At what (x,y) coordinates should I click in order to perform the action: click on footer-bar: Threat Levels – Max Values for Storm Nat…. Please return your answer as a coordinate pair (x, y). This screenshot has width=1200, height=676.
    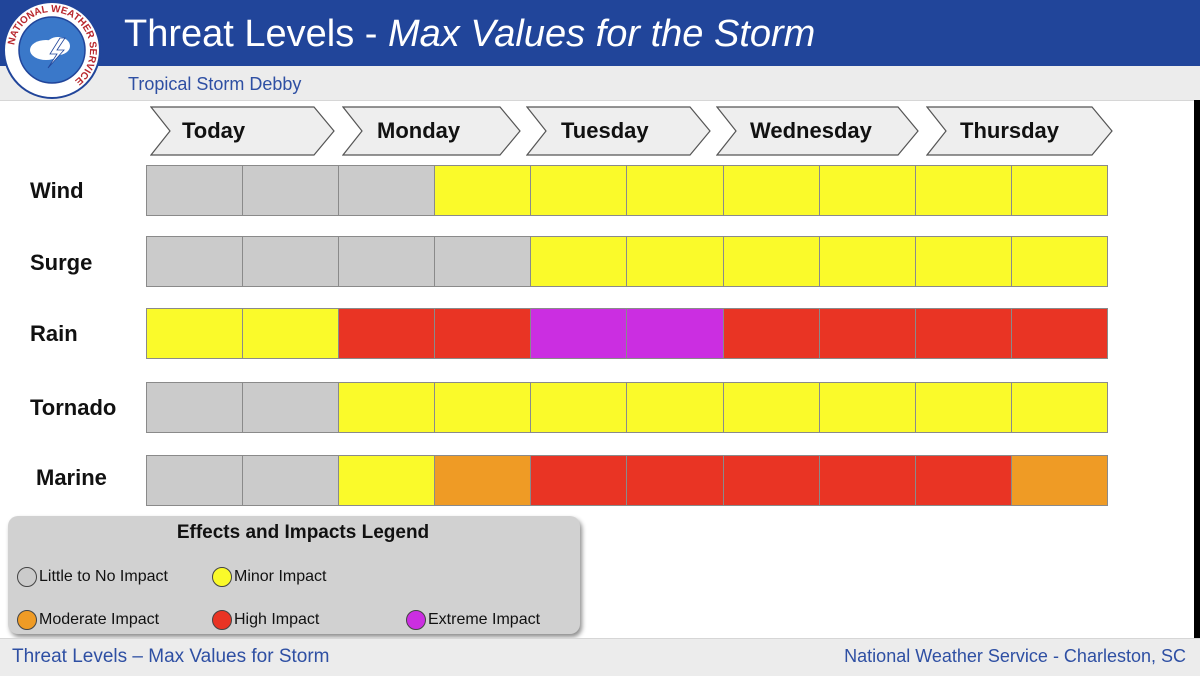
    Looking at the image, I should click on (600, 657).